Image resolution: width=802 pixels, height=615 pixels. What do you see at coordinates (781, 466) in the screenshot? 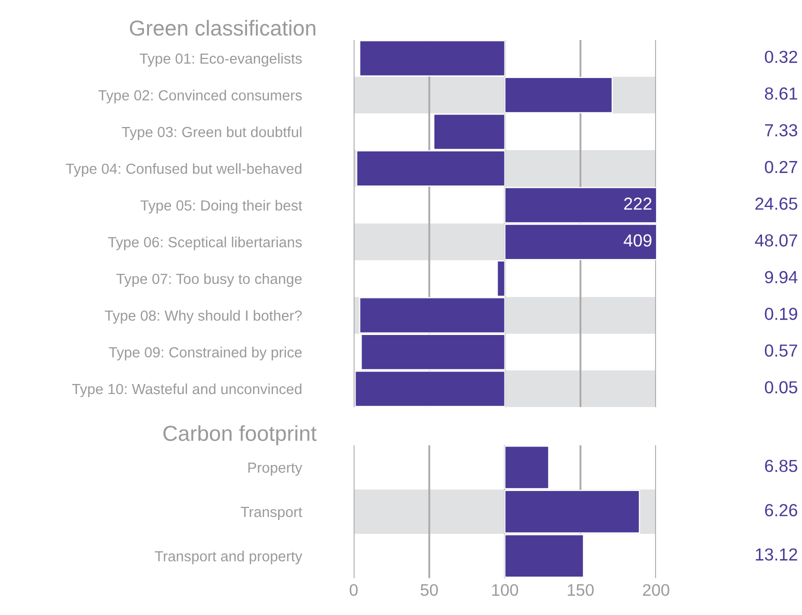
I see `text: 6.85` at bounding box center [781, 466].